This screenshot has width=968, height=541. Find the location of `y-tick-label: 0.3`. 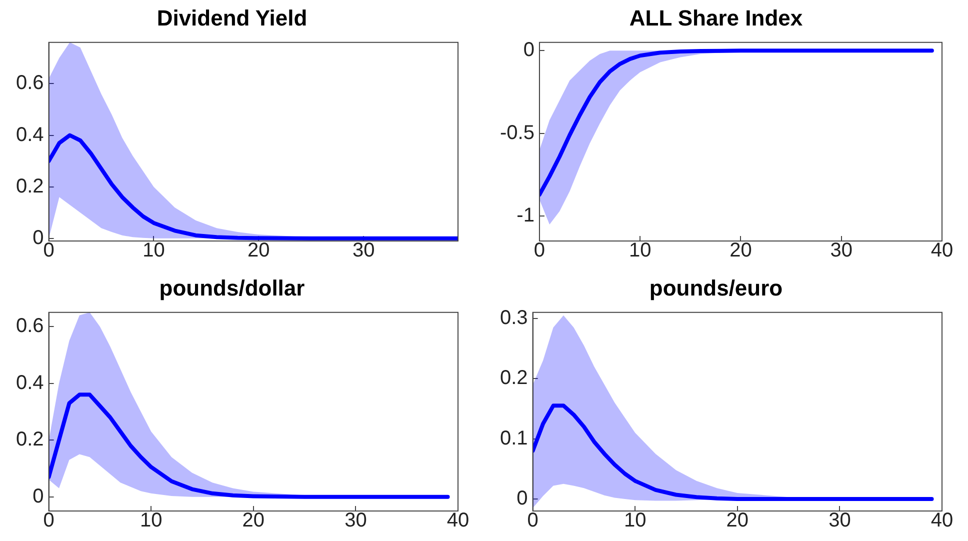

y-tick-label: 0.3 is located at coordinates (514, 317).